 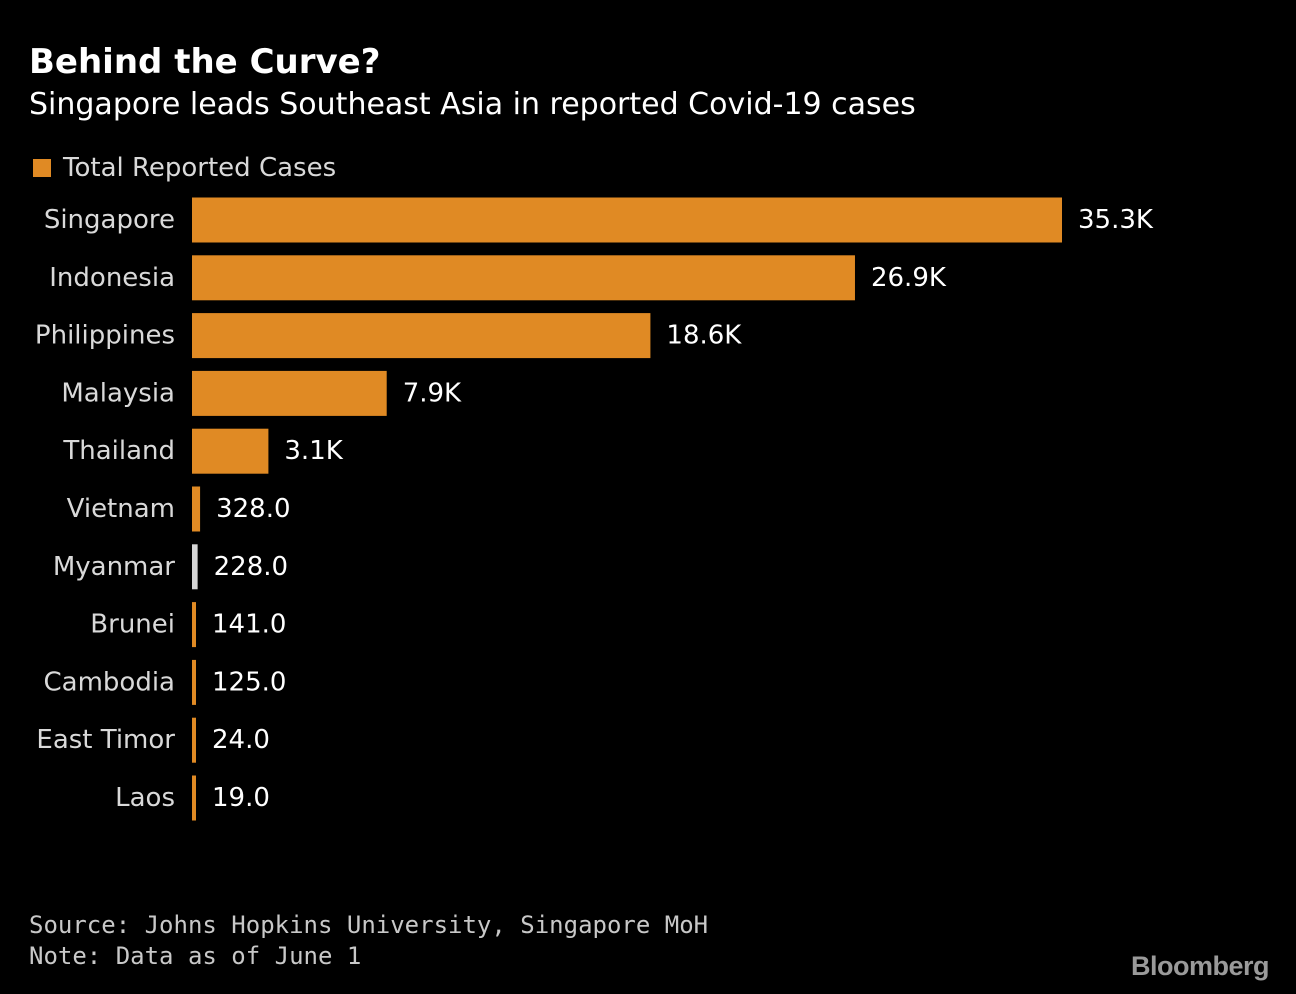 What do you see at coordinates (200, 168) in the screenshot?
I see `legend-label: Total Reported Cases` at bounding box center [200, 168].